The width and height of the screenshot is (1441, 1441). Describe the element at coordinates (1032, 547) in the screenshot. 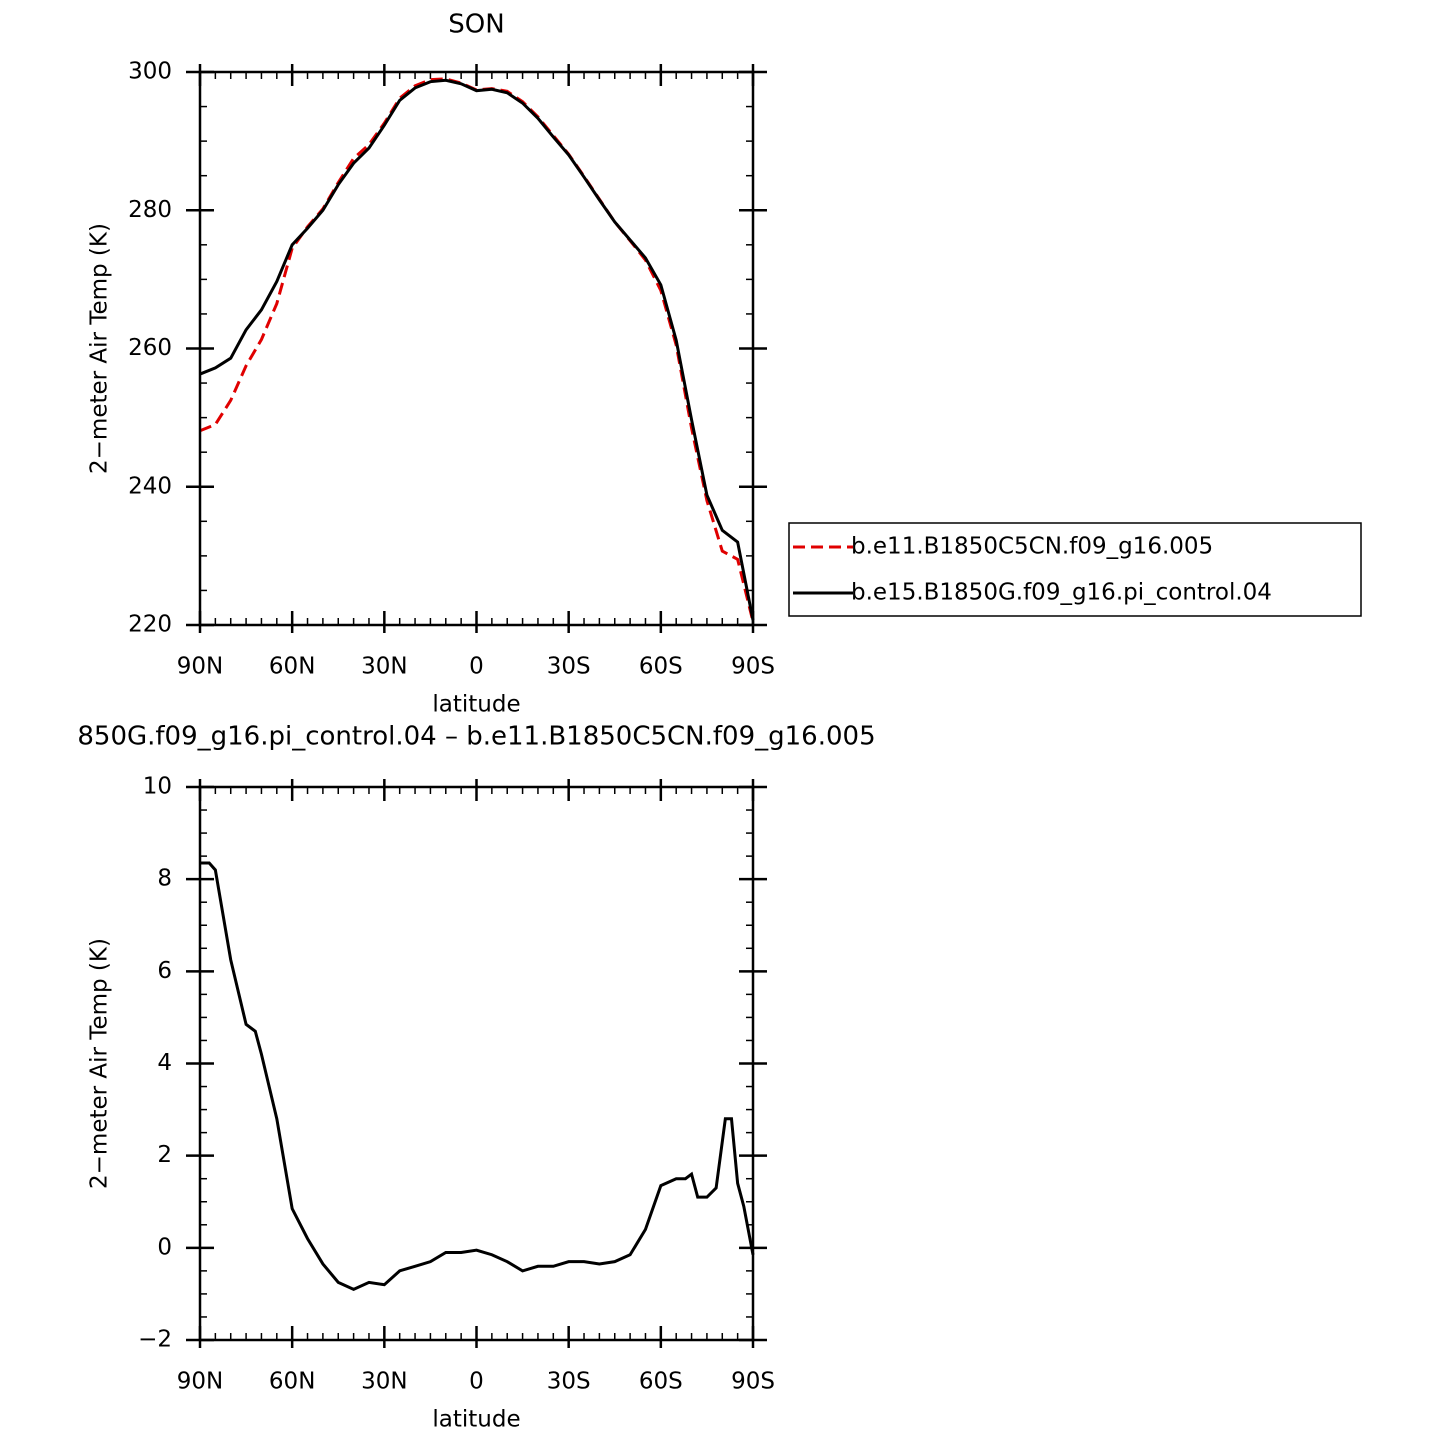

I see `legend-label: b.e11.B1850C5CN.f09_g16.005` at that location.